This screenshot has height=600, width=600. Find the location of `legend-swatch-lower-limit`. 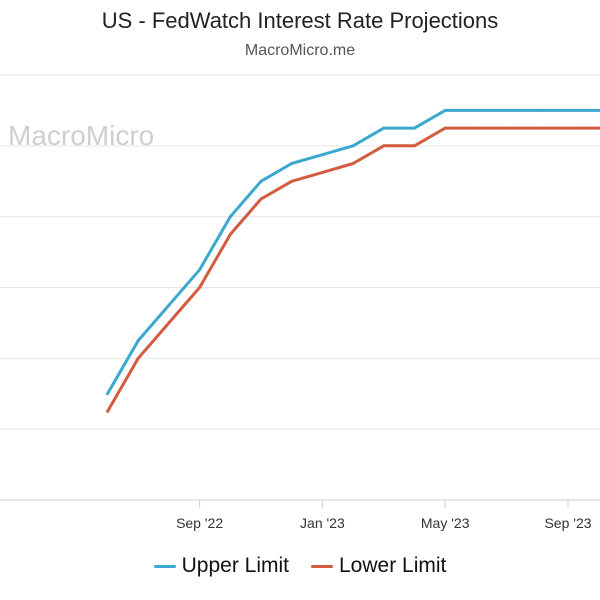

legend-swatch-lower-limit is located at coordinates (322, 566).